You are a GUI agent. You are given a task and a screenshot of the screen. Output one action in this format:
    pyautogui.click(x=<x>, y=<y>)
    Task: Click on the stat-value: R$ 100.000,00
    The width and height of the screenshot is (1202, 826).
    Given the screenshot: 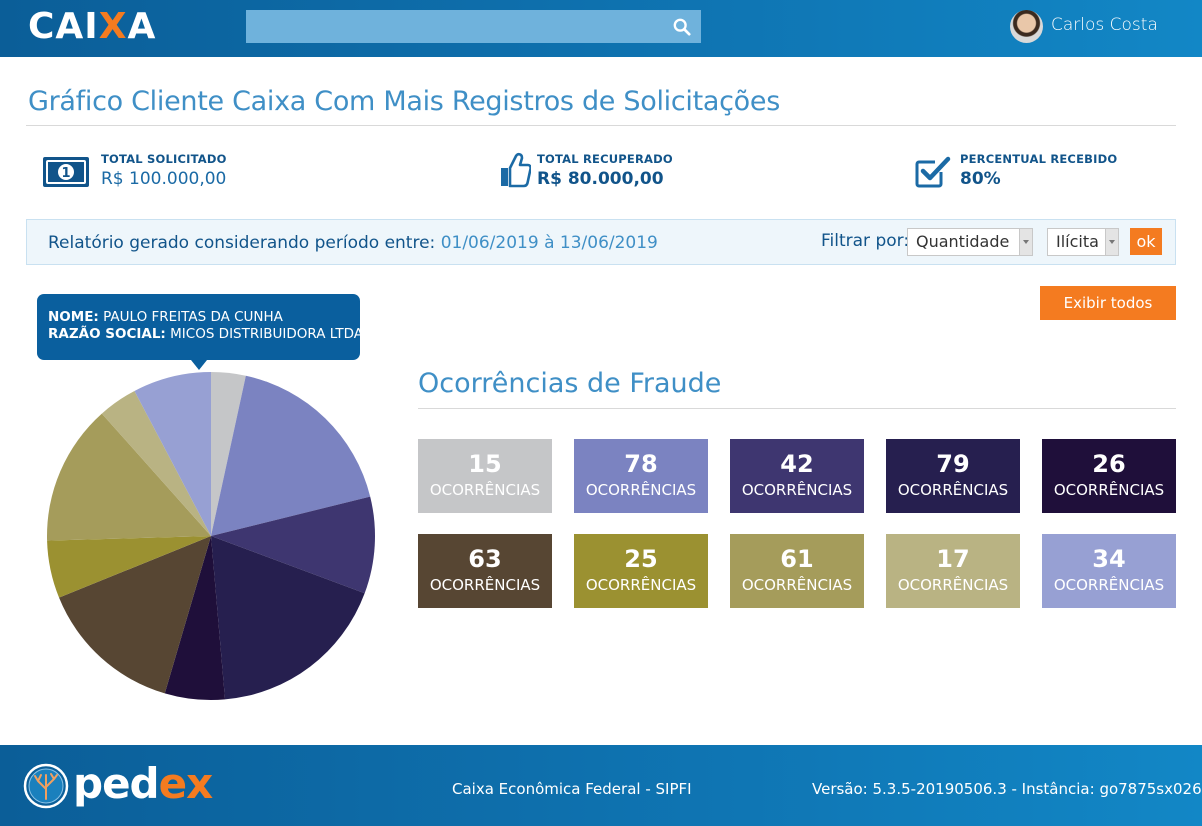 What is the action you would take?
    pyautogui.click(x=164, y=179)
    